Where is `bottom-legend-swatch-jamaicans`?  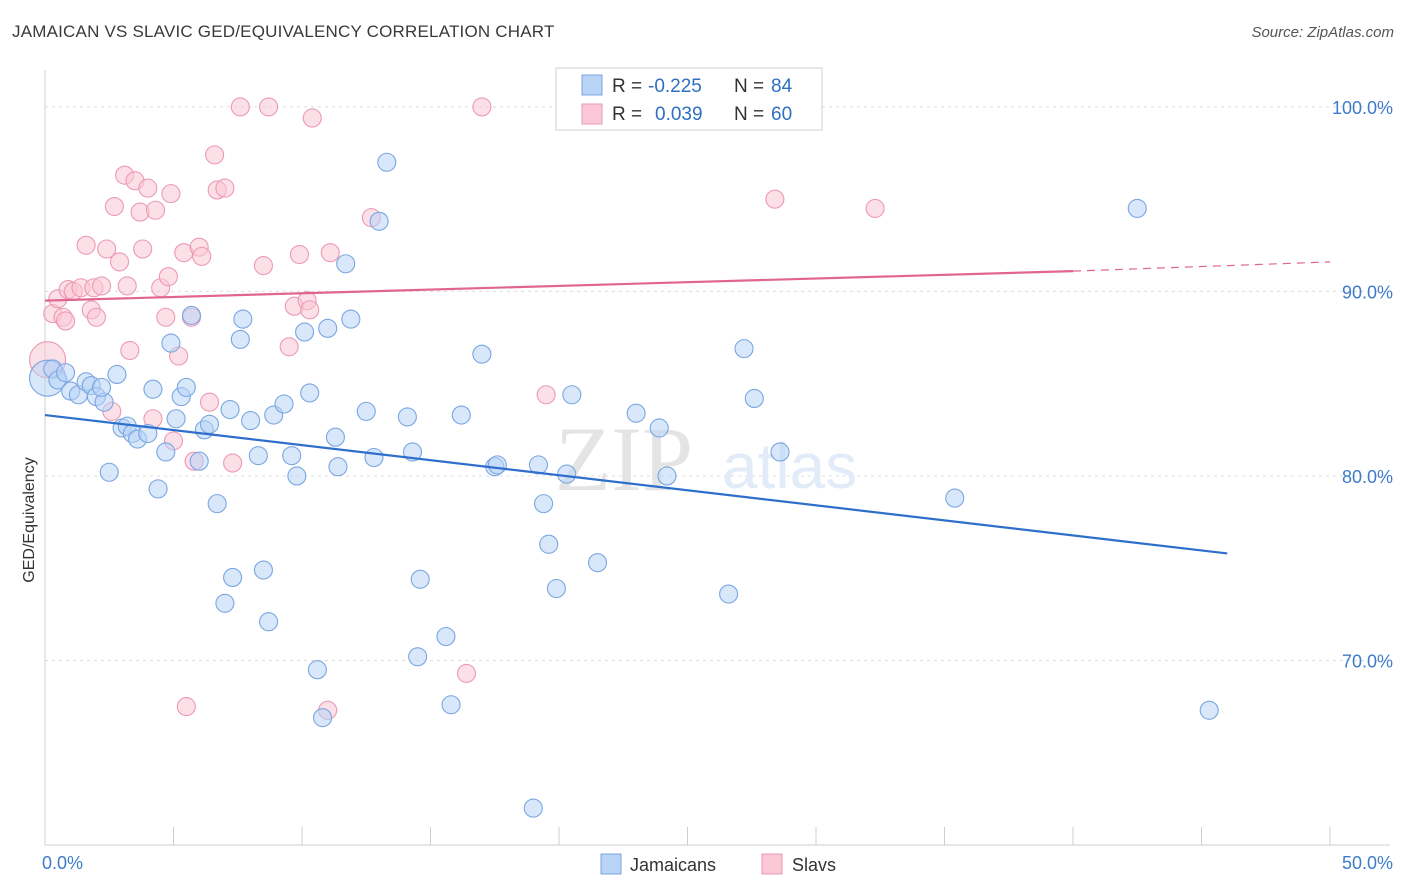 bottom-legend-swatch-jamaicans is located at coordinates (611, 864).